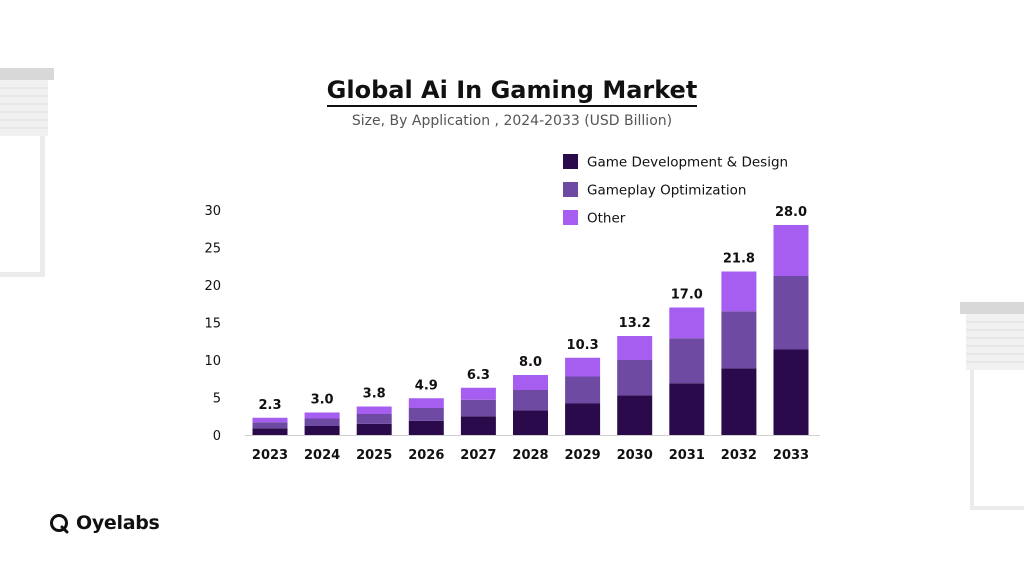  What do you see at coordinates (606, 219) in the screenshot?
I see `legend-label: Other` at bounding box center [606, 219].